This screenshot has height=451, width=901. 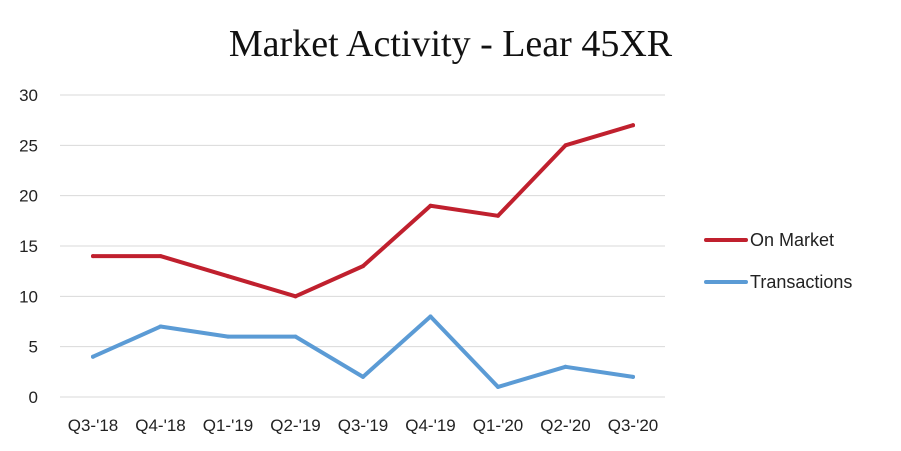 I want to click on x-tick-label: Q3-'18, so click(x=93, y=425).